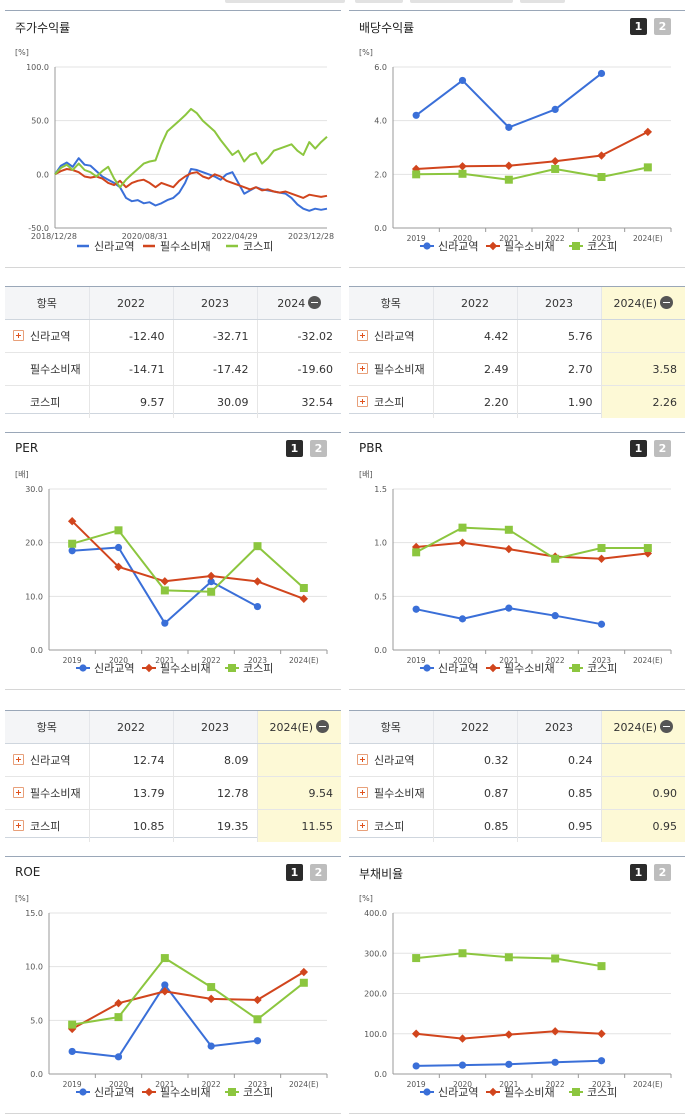 The image size is (691, 1115). Describe the element at coordinates (517, 401) in the screenshot. I see `table-row: 코스피 2.20 1.90 2.26` at that location.